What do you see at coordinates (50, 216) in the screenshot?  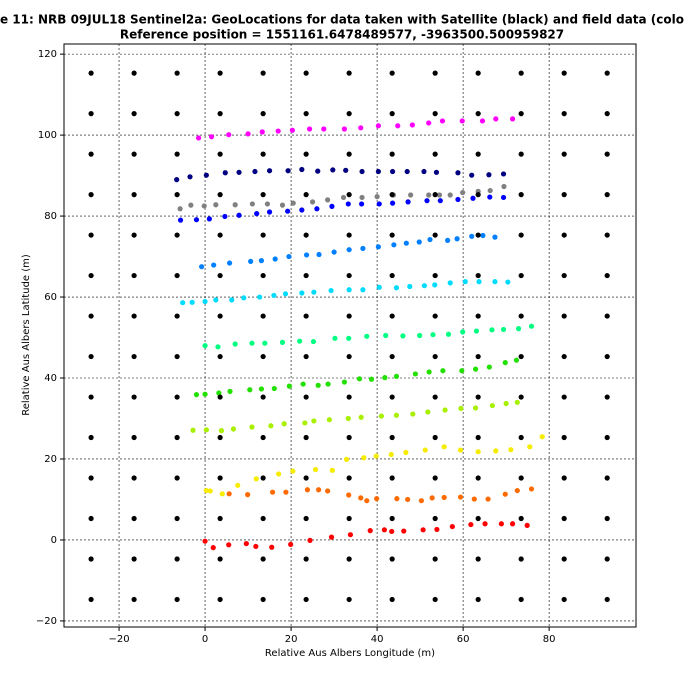 I see `y-tick-label: 80` at bounding box center [50, 216].